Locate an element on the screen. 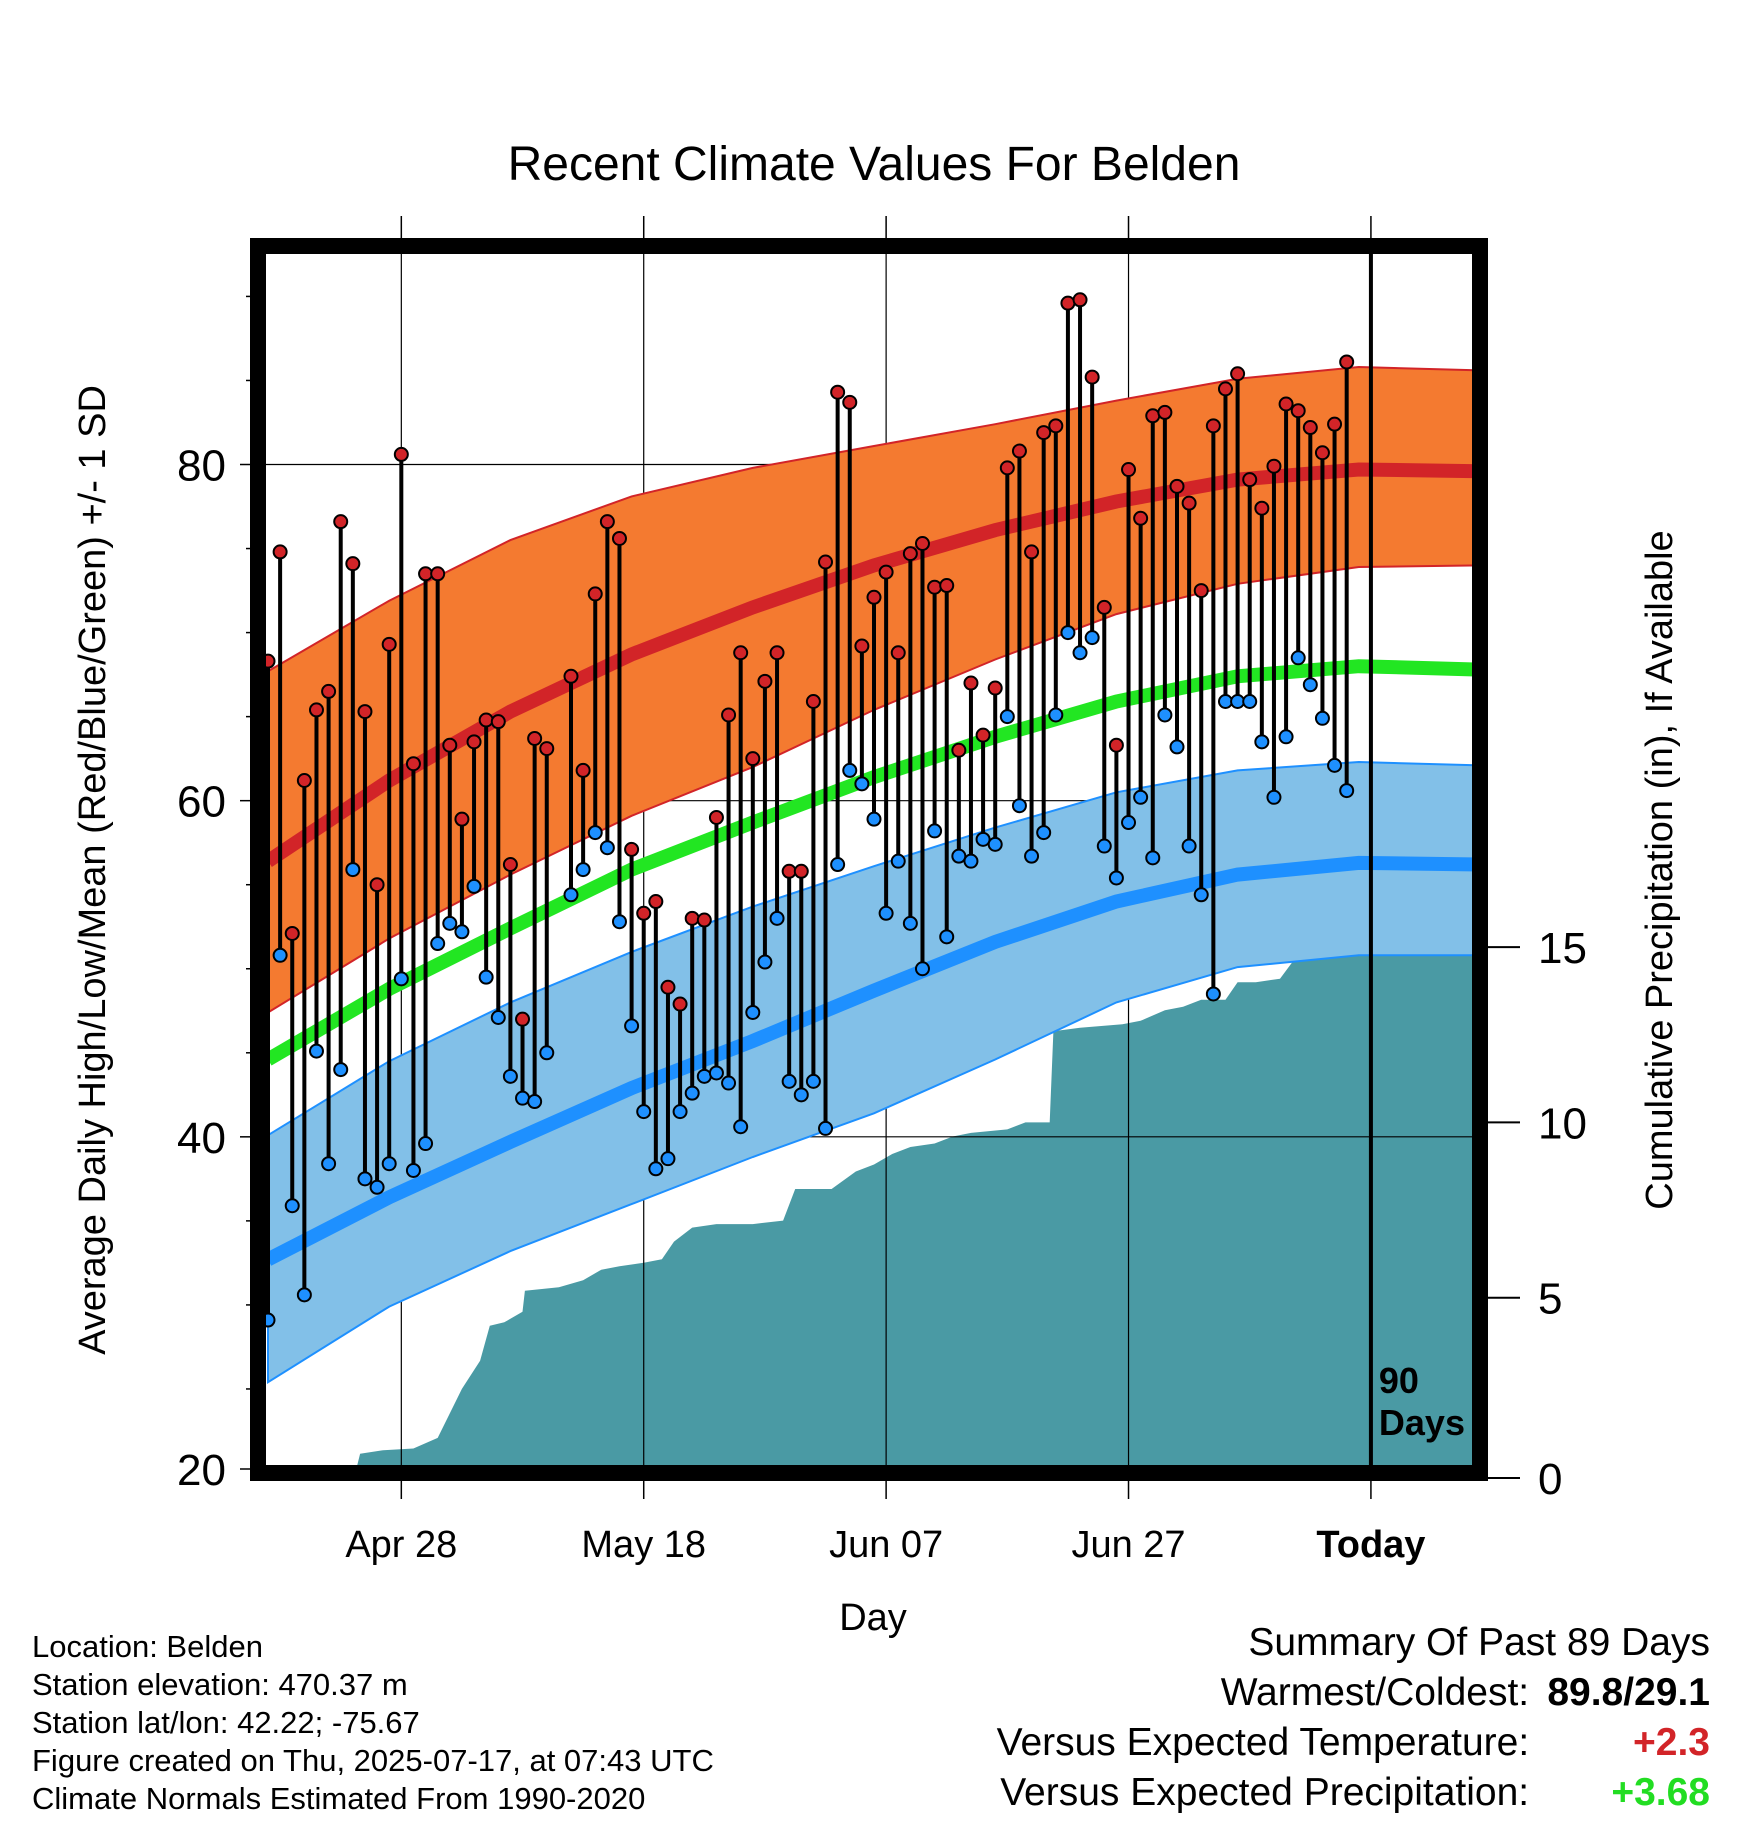 The width and height of the screenshot is (1748, 1828). x-tick-label: Jun 07 is located at coordinates (886, 1545).